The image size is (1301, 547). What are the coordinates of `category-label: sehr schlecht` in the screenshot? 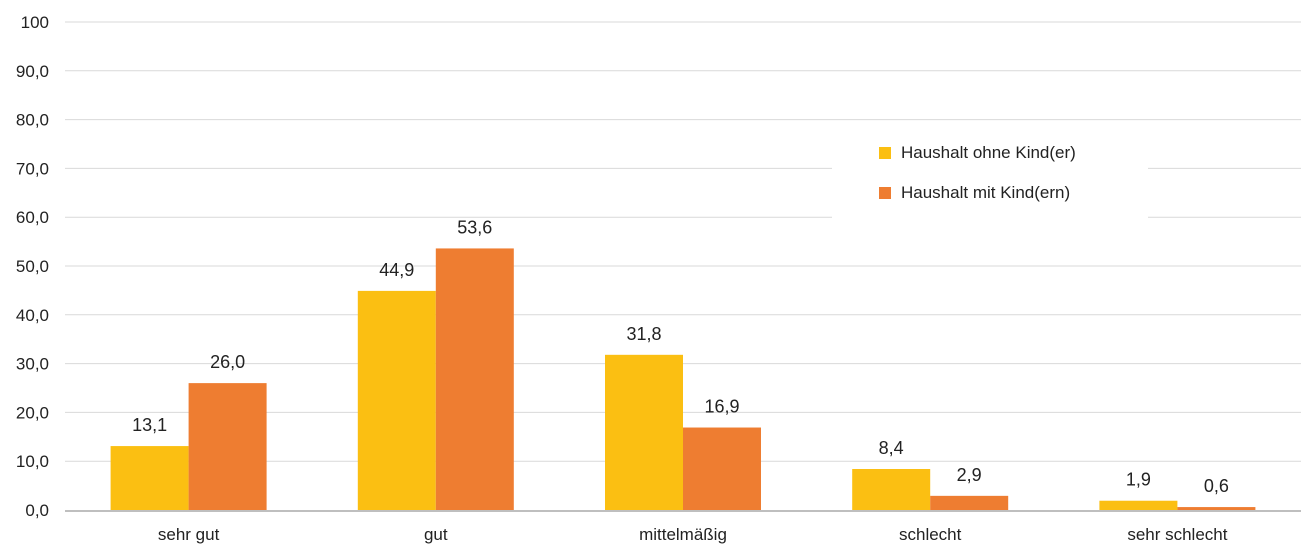 It's located at (1177, 534).